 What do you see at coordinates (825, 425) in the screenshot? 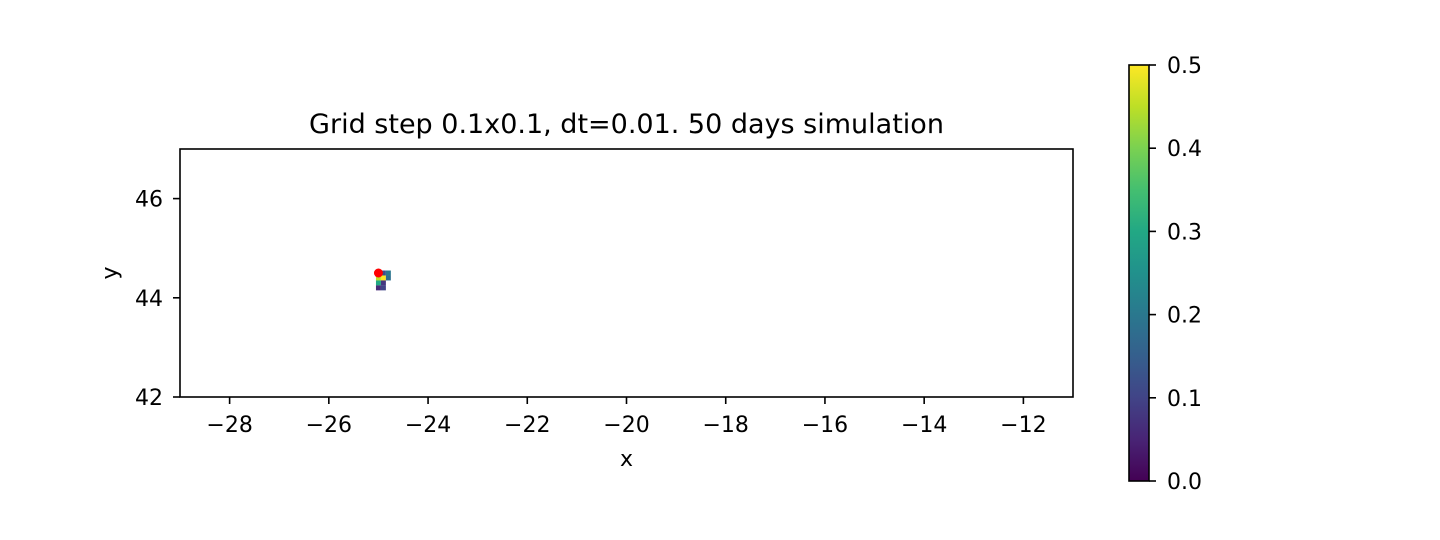
I see `x-tick-label: −16` at bounding box center [825, 425].